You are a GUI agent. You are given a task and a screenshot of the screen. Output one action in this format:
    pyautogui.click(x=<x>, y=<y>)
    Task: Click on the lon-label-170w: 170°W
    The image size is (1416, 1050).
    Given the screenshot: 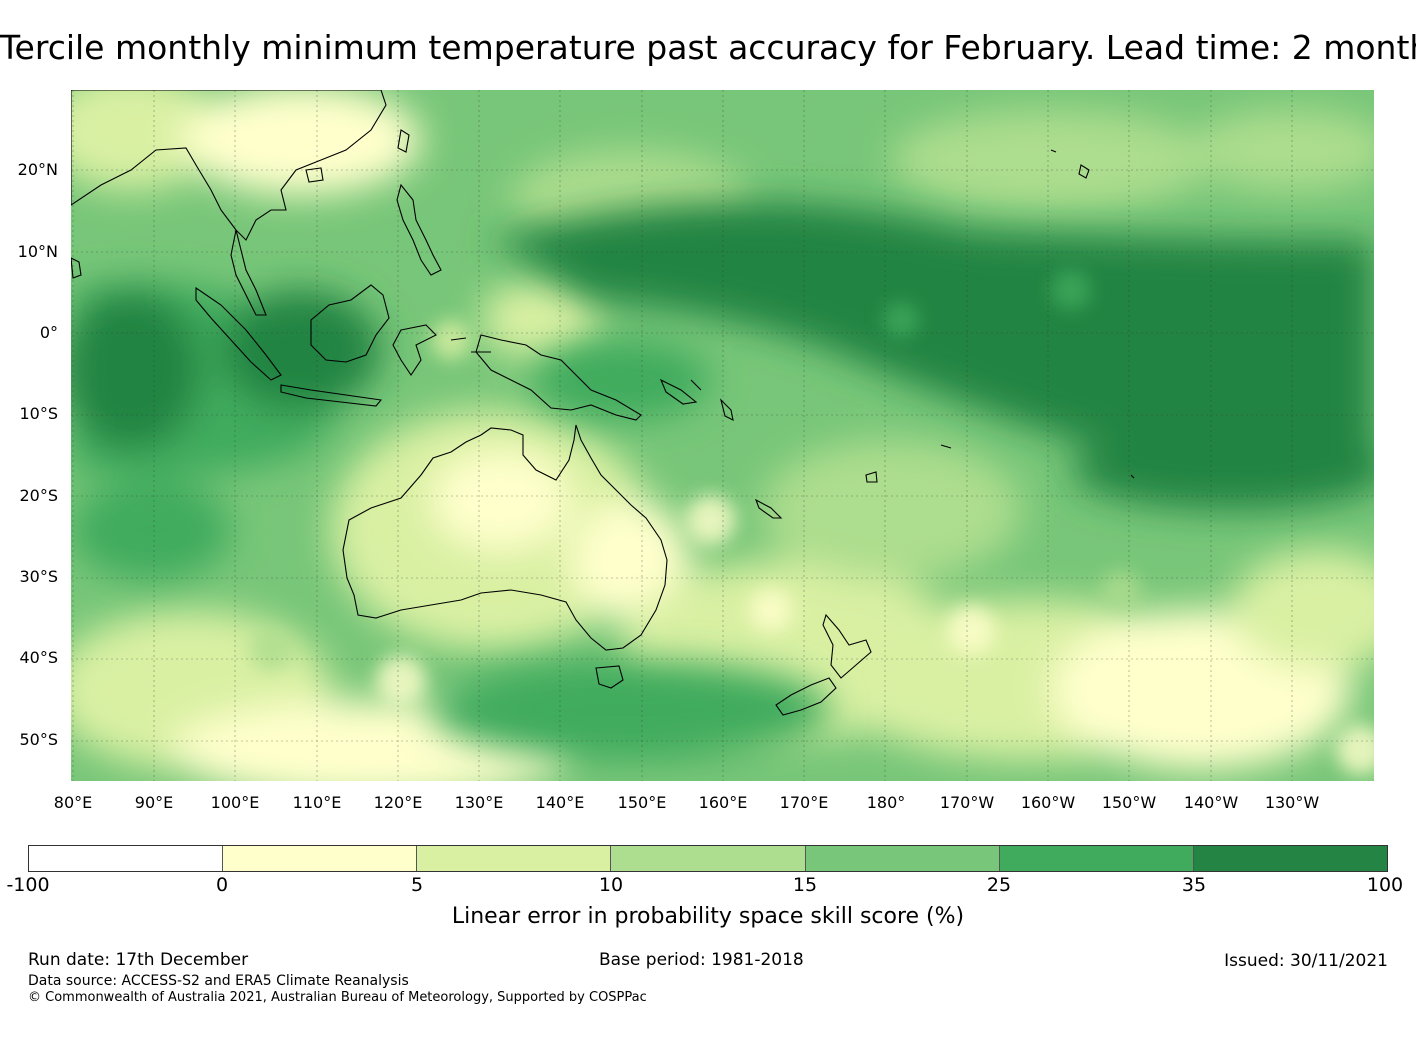 What is the action you would take?
    pyautogui.click(x=967, y=802)
    